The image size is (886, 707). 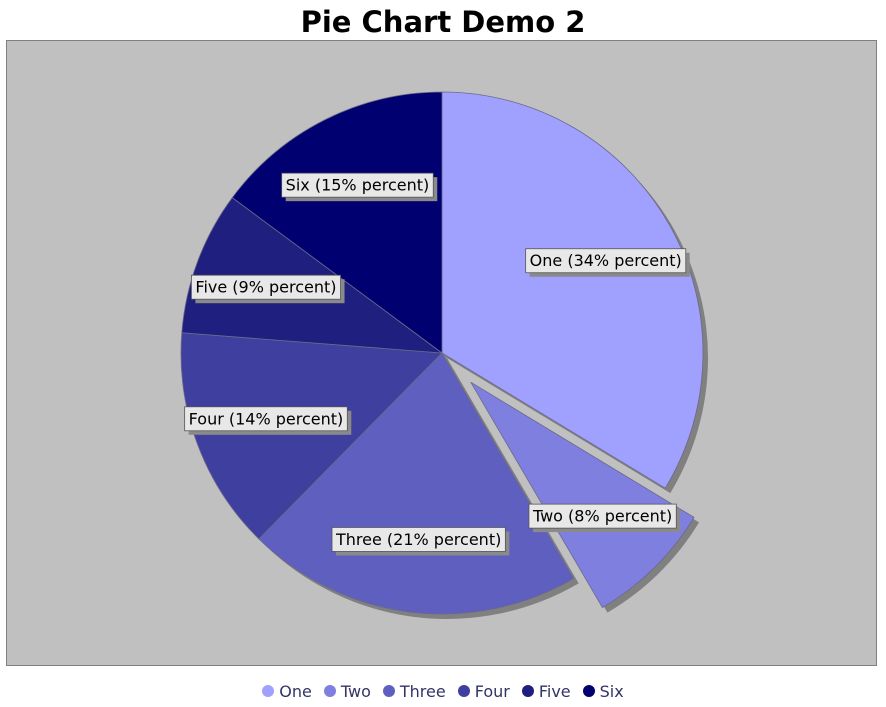 What do you see at coordinates (355, 691) in the screenshot?
I see `legend-label-two: Two` at bounding box center [355, 691].